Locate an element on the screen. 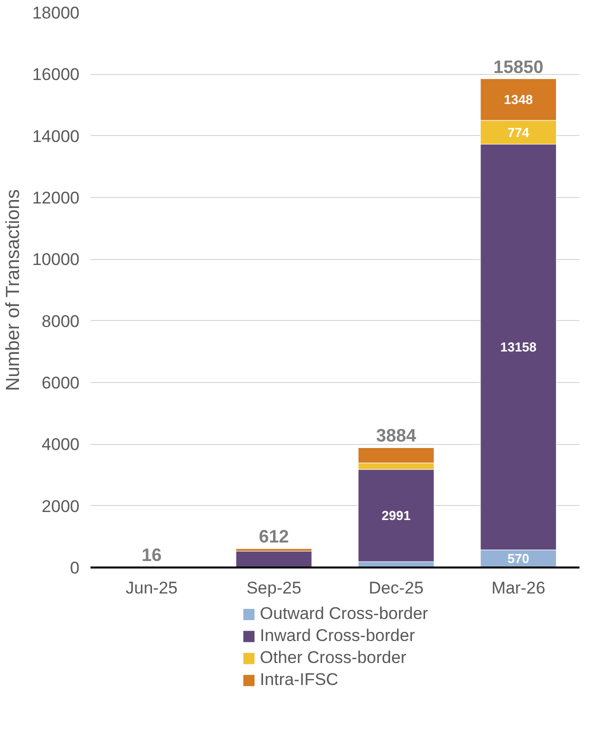  data-label: 13158 is located at coordinates (518, 347).